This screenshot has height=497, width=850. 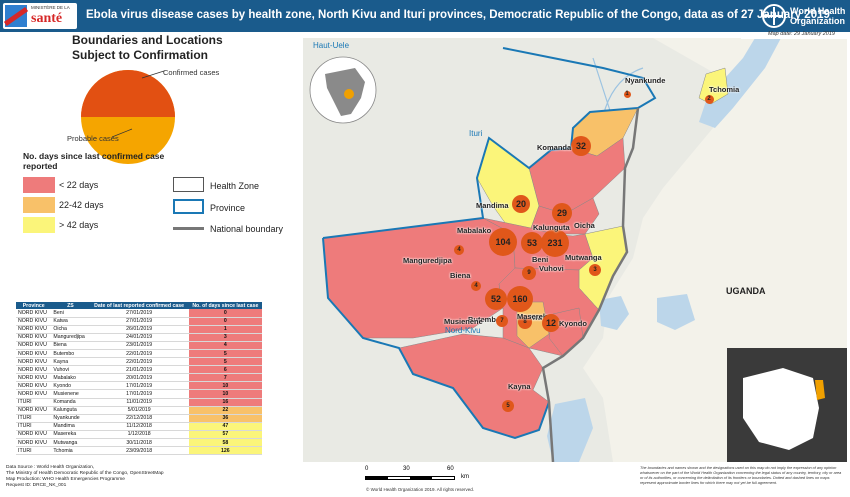 What do you see at coordinates (436, 338) in the screenshot?
I see `province-boundary-nordkivu` at bounding box center [436, 338].